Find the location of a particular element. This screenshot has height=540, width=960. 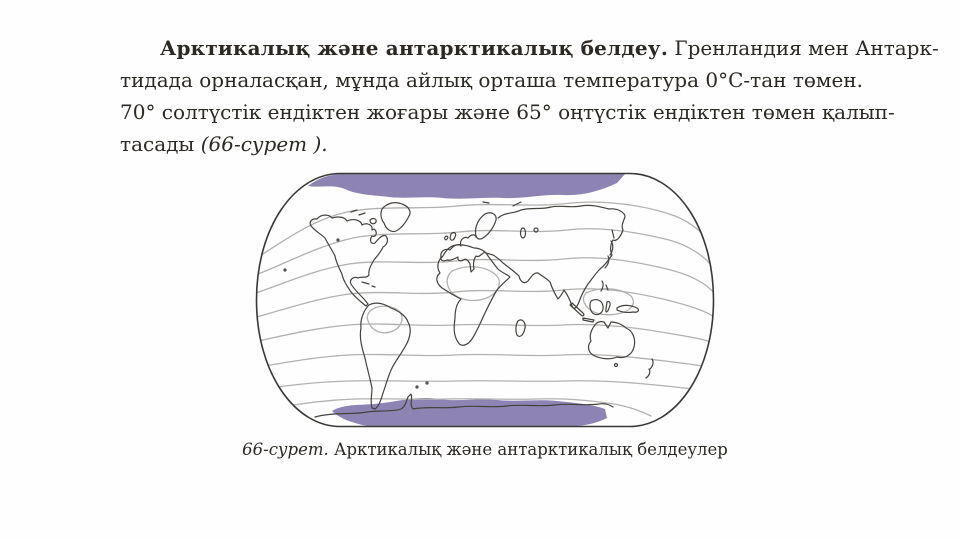

lake-outline is located at coordinates (536, 230).